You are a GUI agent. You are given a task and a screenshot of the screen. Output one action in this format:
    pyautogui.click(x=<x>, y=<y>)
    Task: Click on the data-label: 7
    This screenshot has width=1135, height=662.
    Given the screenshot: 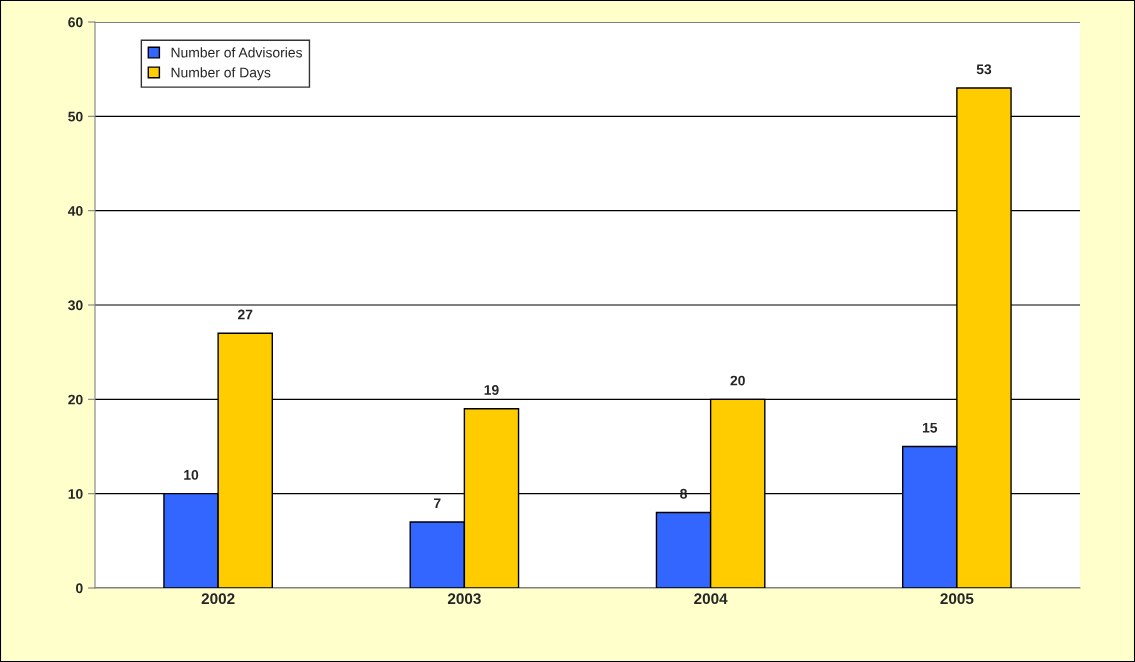 What is the action you would take?
    pyautogui.click(x=437, y=503)
    